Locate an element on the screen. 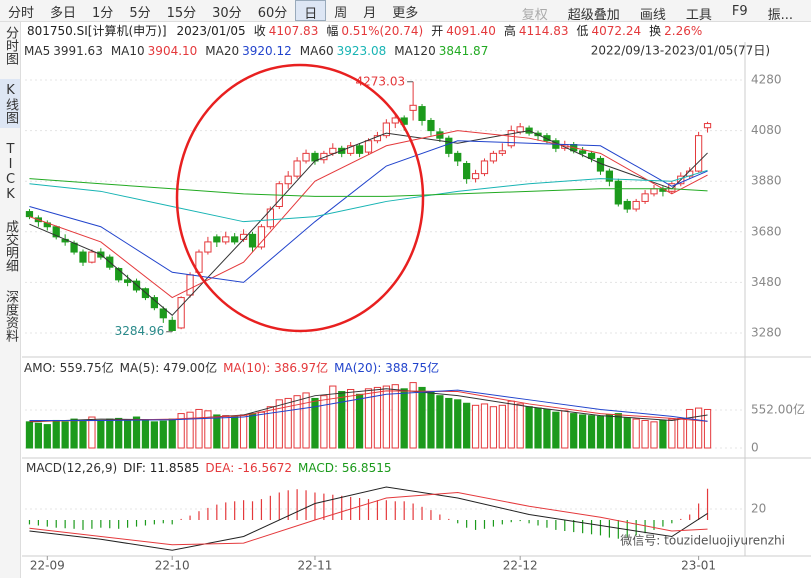 The height and width of the screenshot is (578, 811). ma-name: MA120 is located at coordinates (414, 51).